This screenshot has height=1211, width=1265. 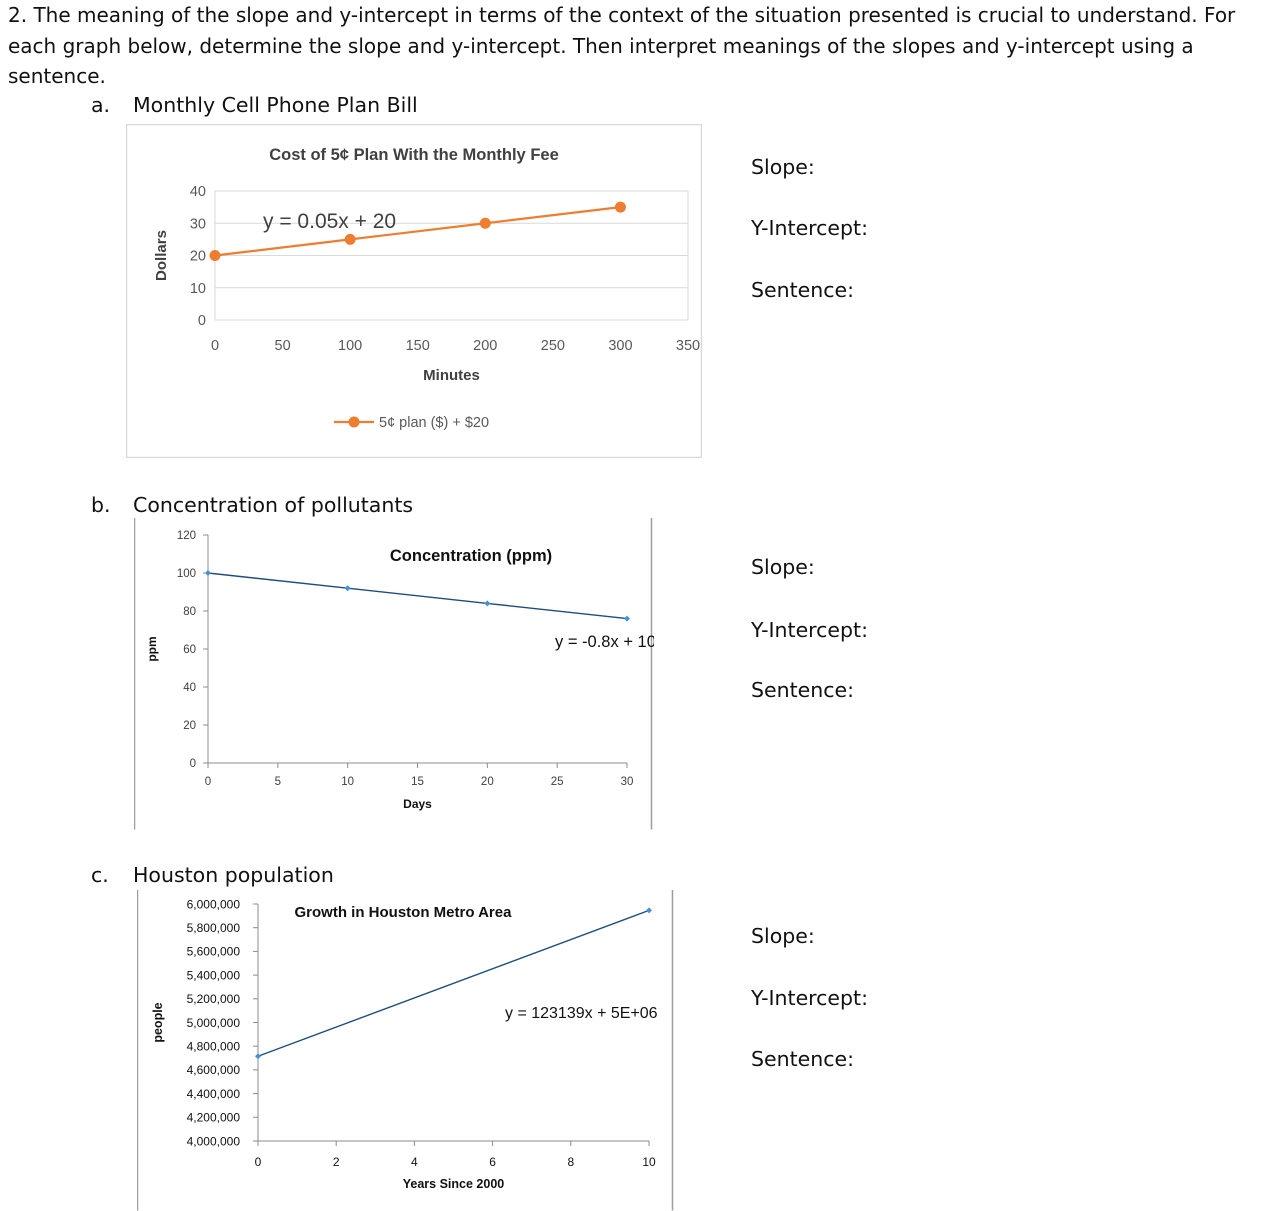 I want to click on part-a-slope-label: Slope:, so click(x=783, y=167).